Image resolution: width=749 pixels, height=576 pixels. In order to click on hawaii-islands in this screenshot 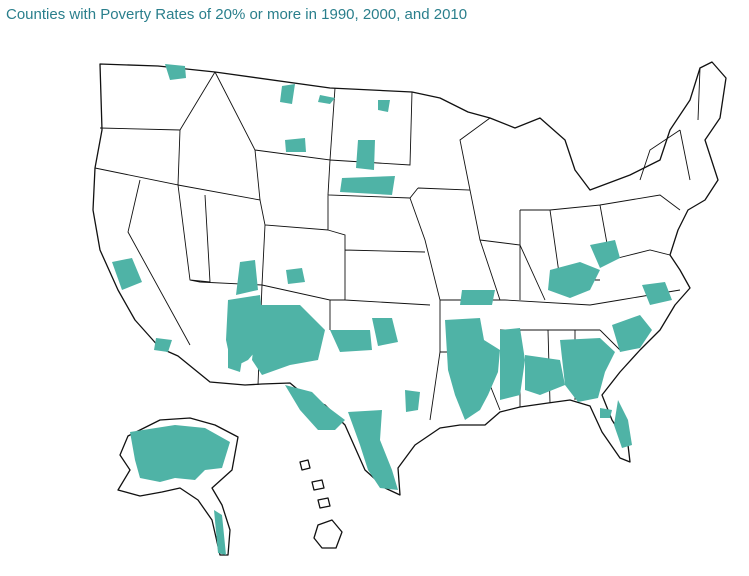, I will do `click(315, 484)`.